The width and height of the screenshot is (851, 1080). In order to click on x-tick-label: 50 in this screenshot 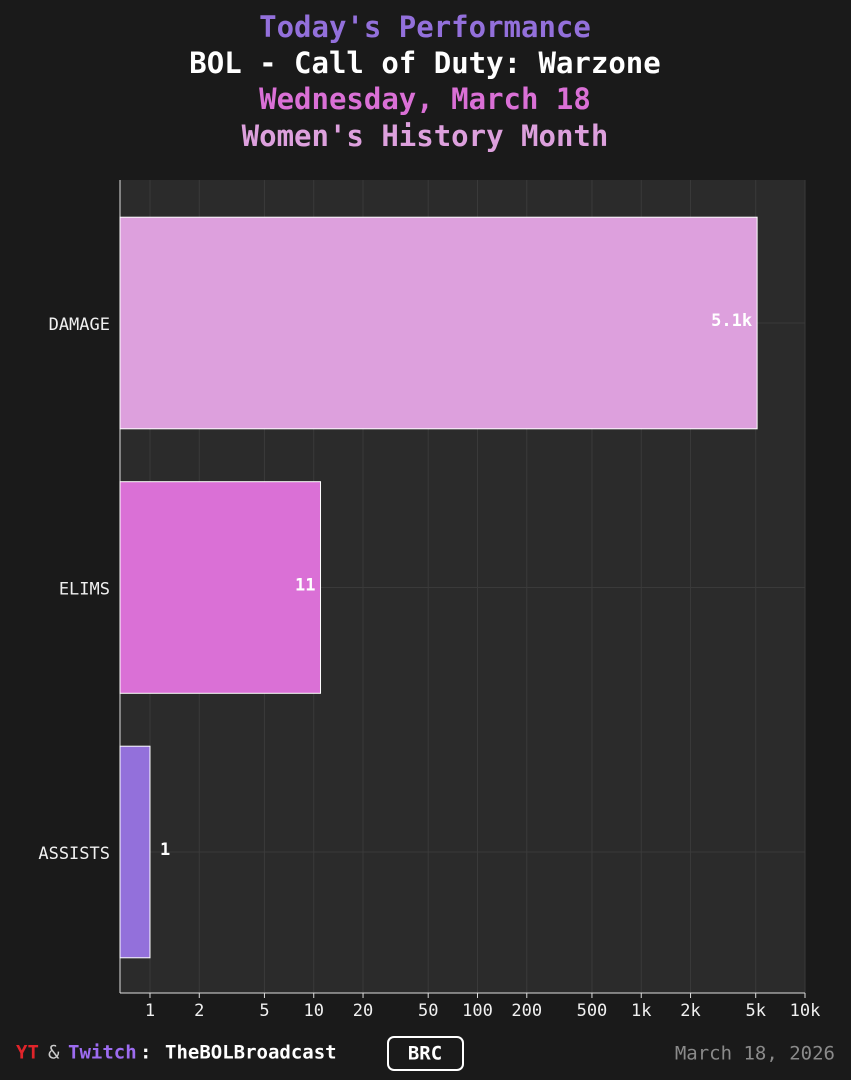, I will do `click(428, 1011)`.